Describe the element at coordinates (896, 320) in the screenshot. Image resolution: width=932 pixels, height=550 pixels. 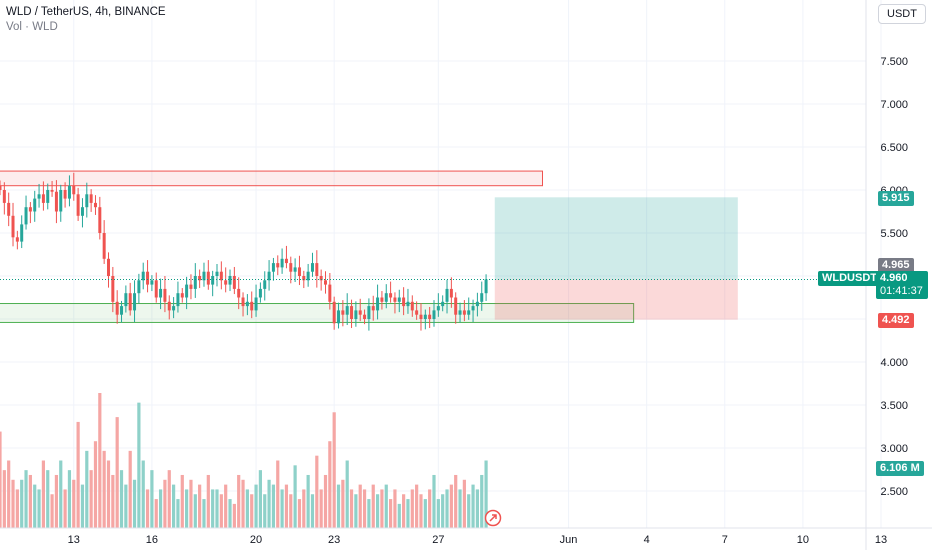
I see `stop-price-tag: 4.492` at that location.